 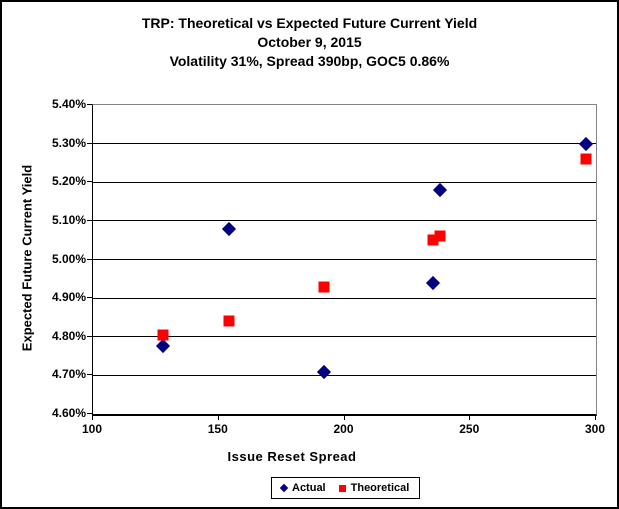 What do you see at coordinates (68, 297) in the screenshot?
I see `y-tick-label: 4.90%` at bounding box center [68, 297].